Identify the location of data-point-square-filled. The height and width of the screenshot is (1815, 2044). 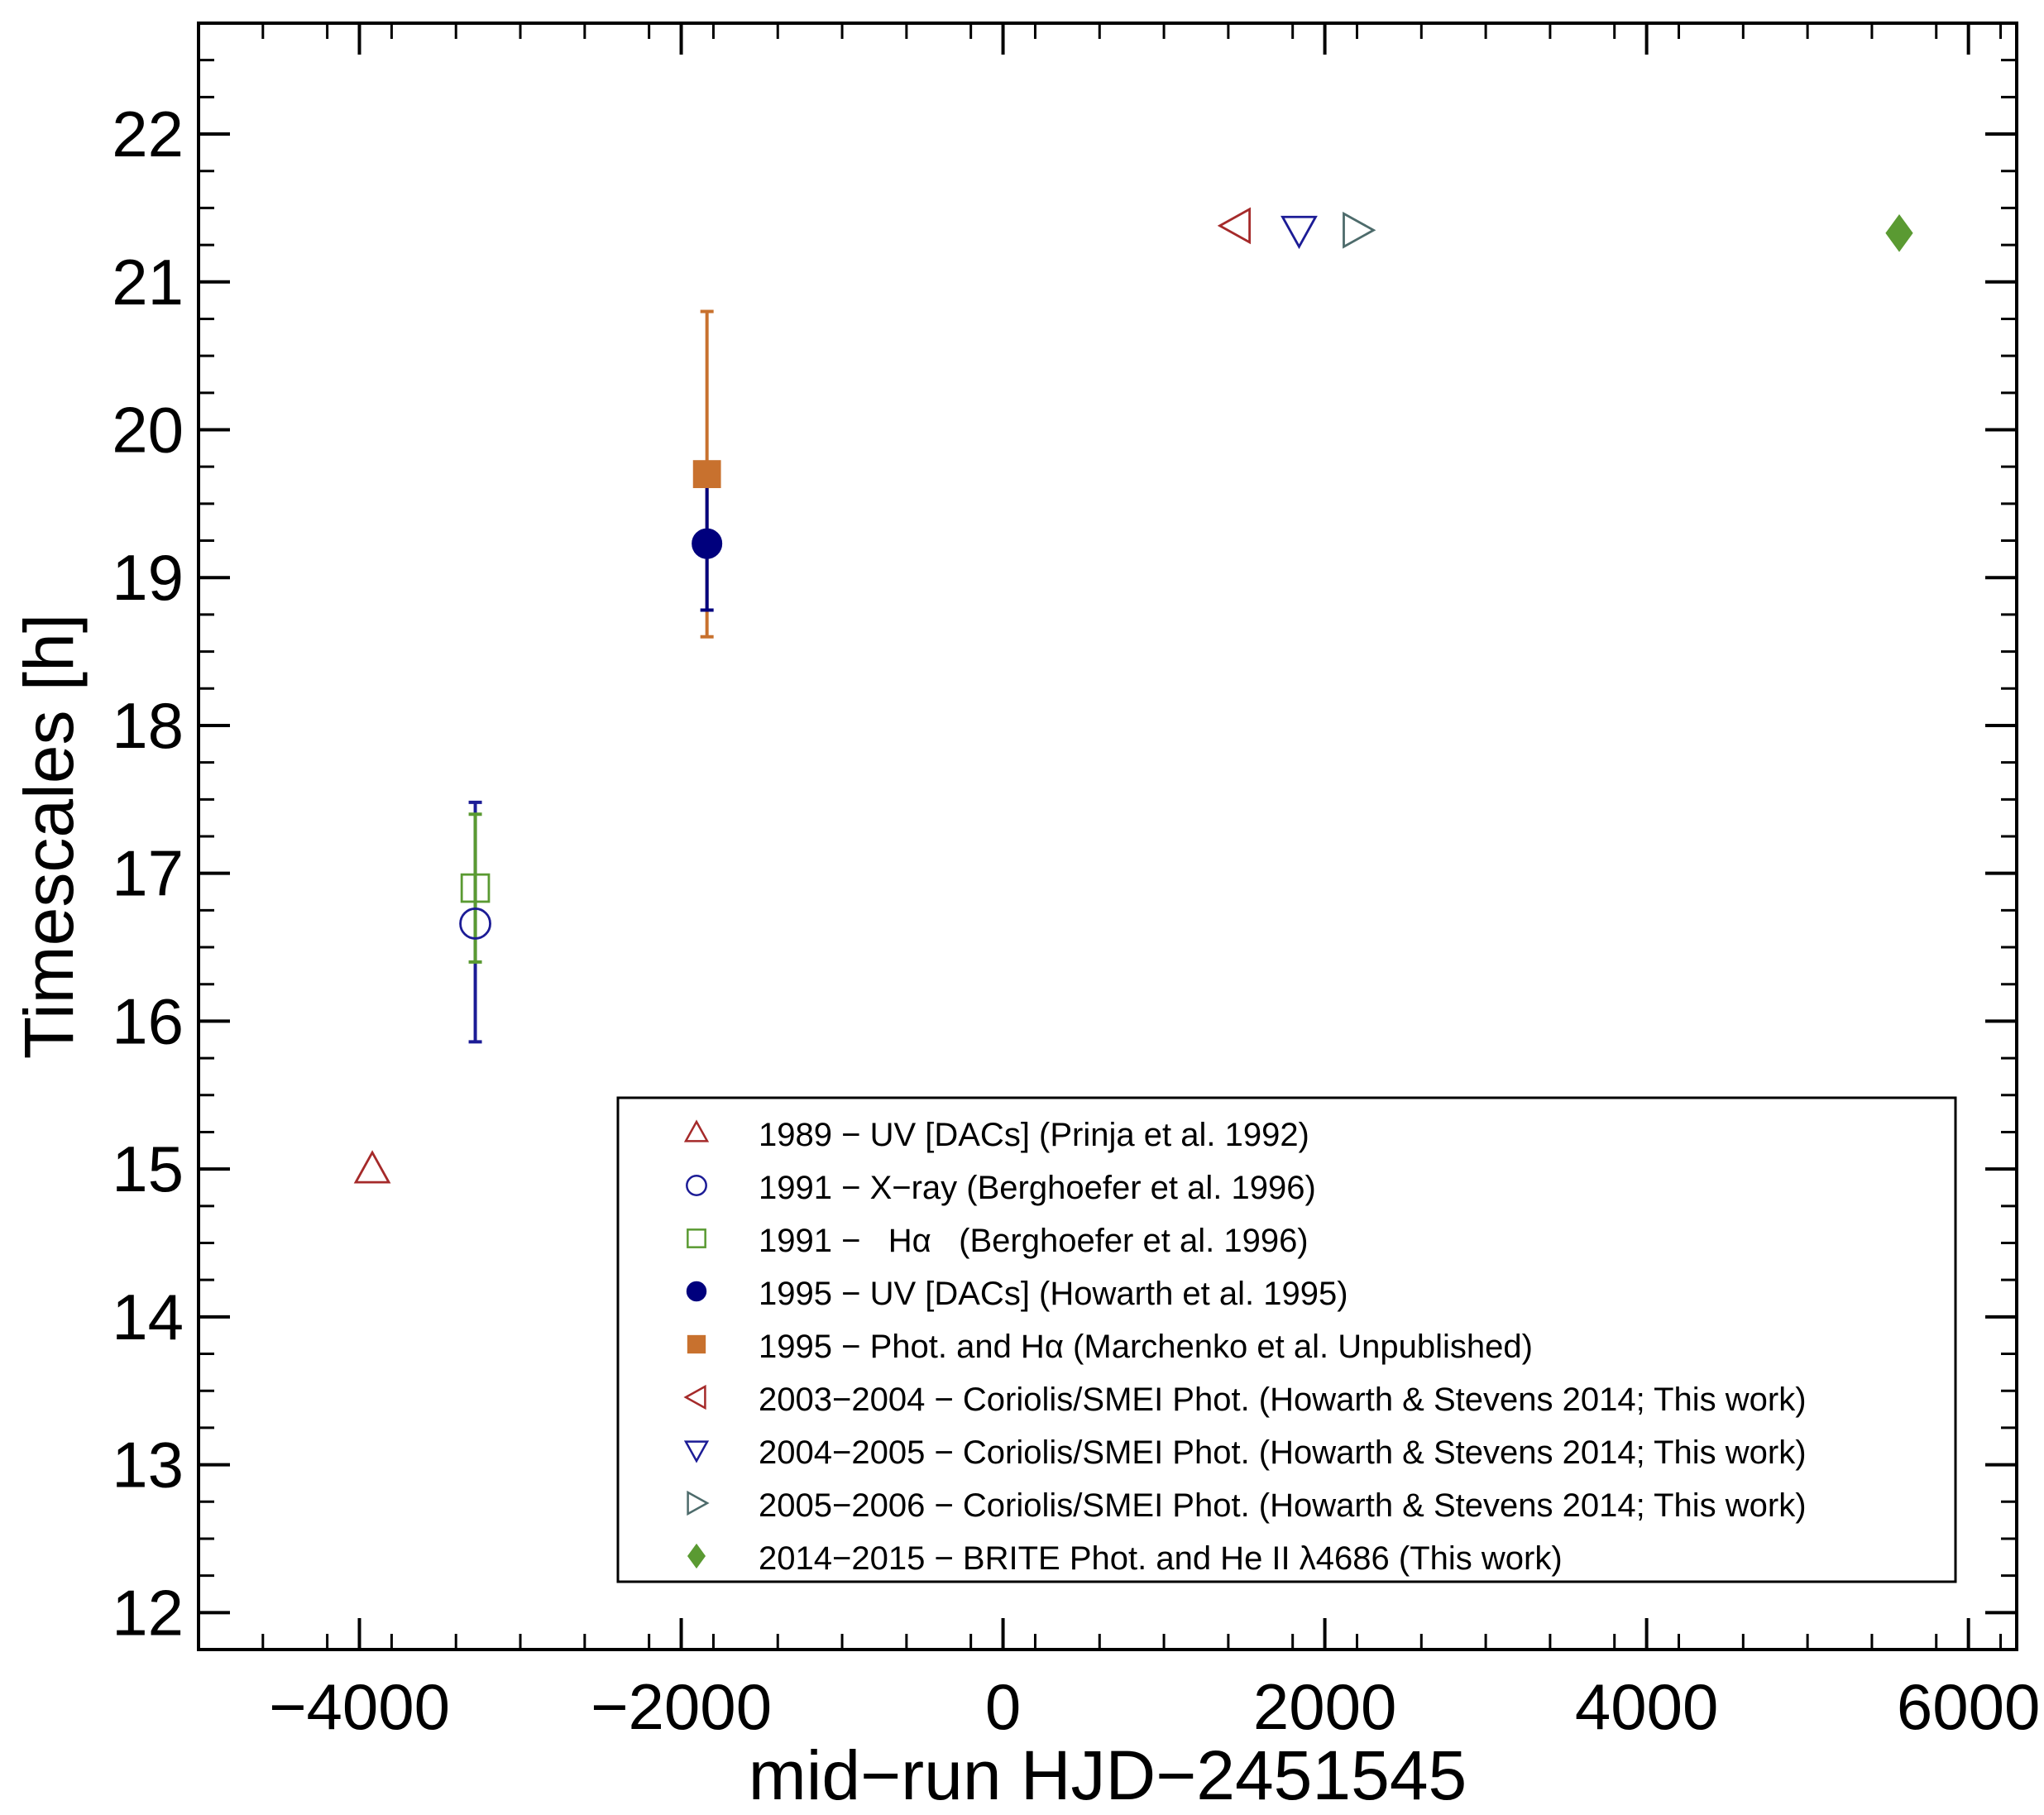
(706, 474).